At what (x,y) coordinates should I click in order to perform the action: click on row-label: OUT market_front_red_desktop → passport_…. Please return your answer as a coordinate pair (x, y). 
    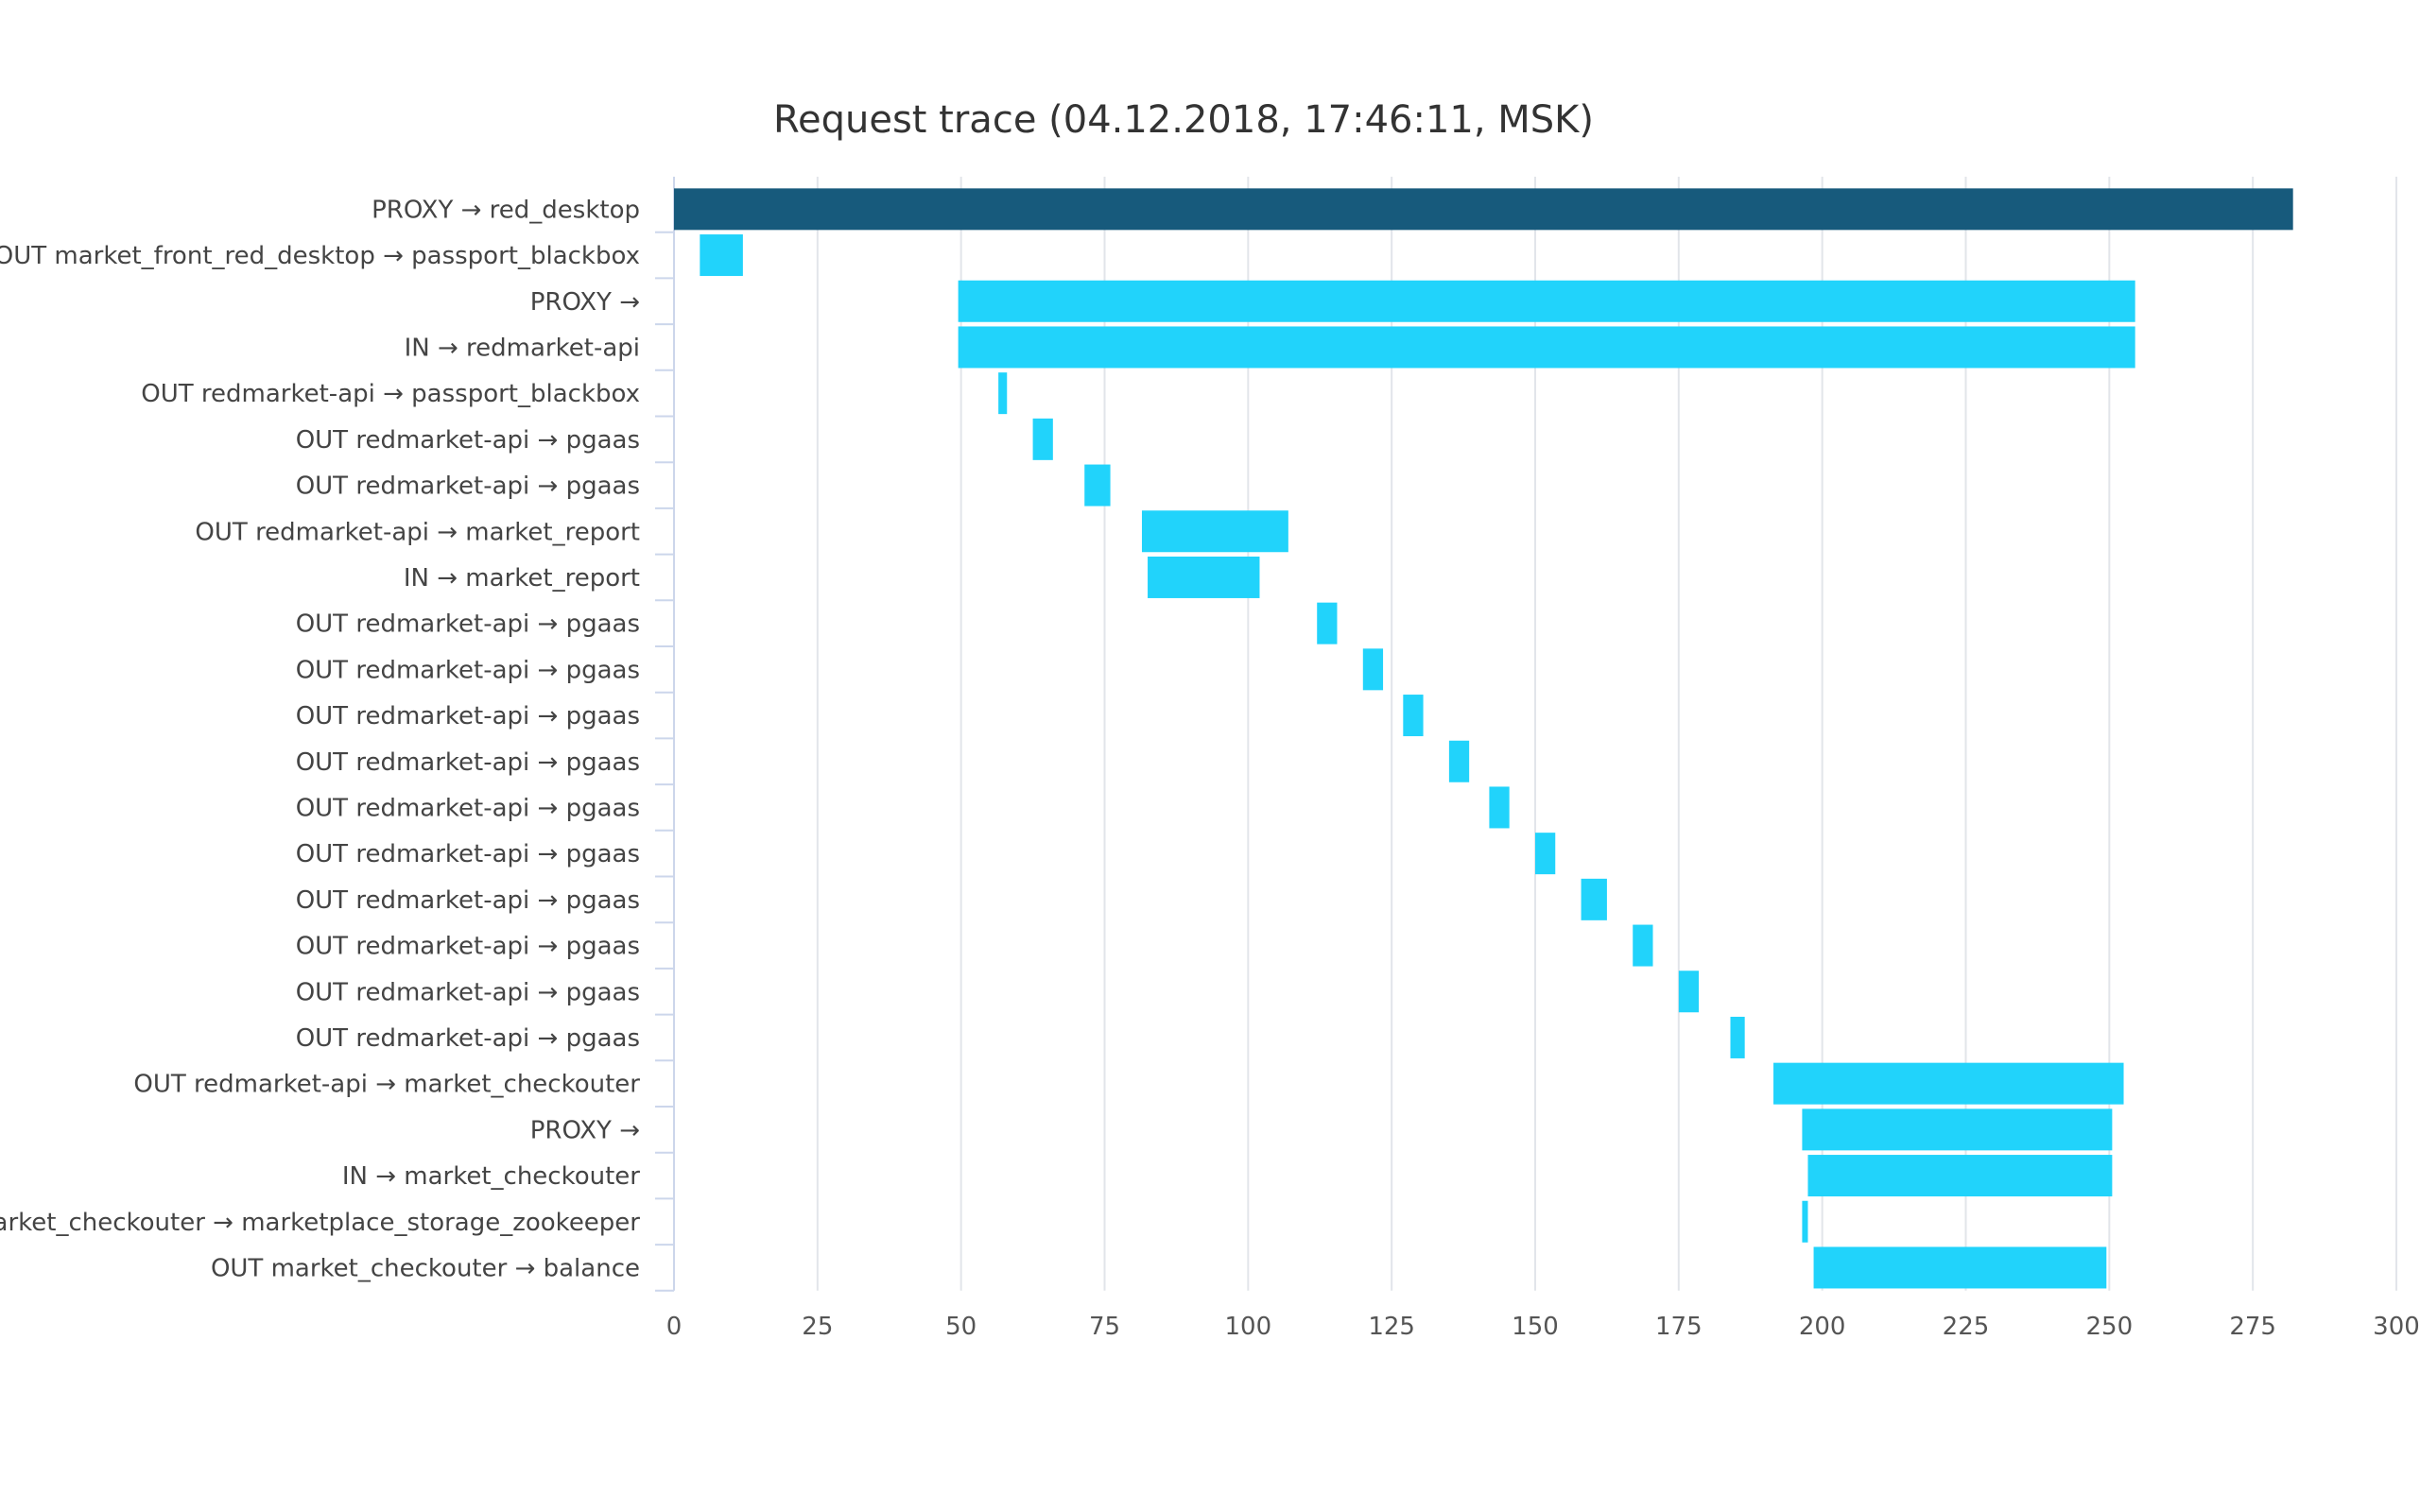
    Looking at the image, I should click on (320, 256).